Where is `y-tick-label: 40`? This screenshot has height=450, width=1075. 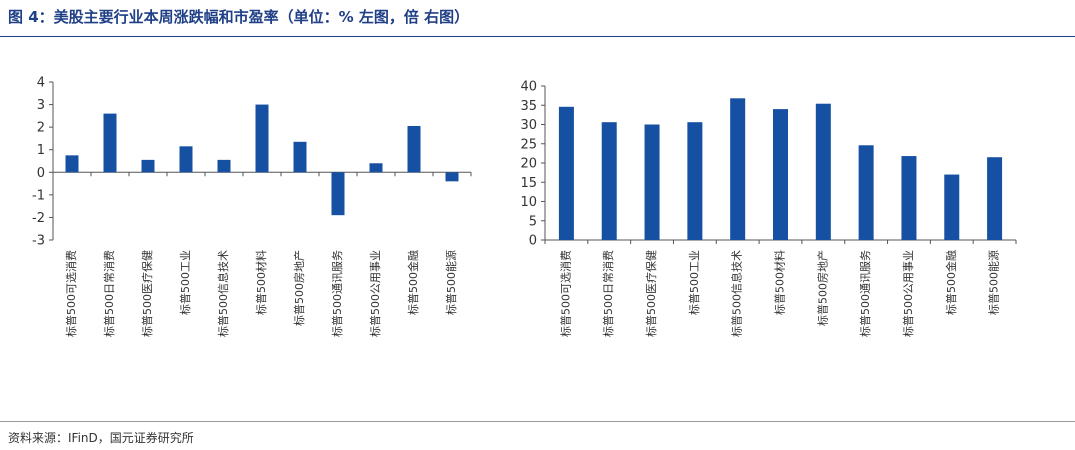
y-tick-label: 40 is located at coordinates (528, 87).